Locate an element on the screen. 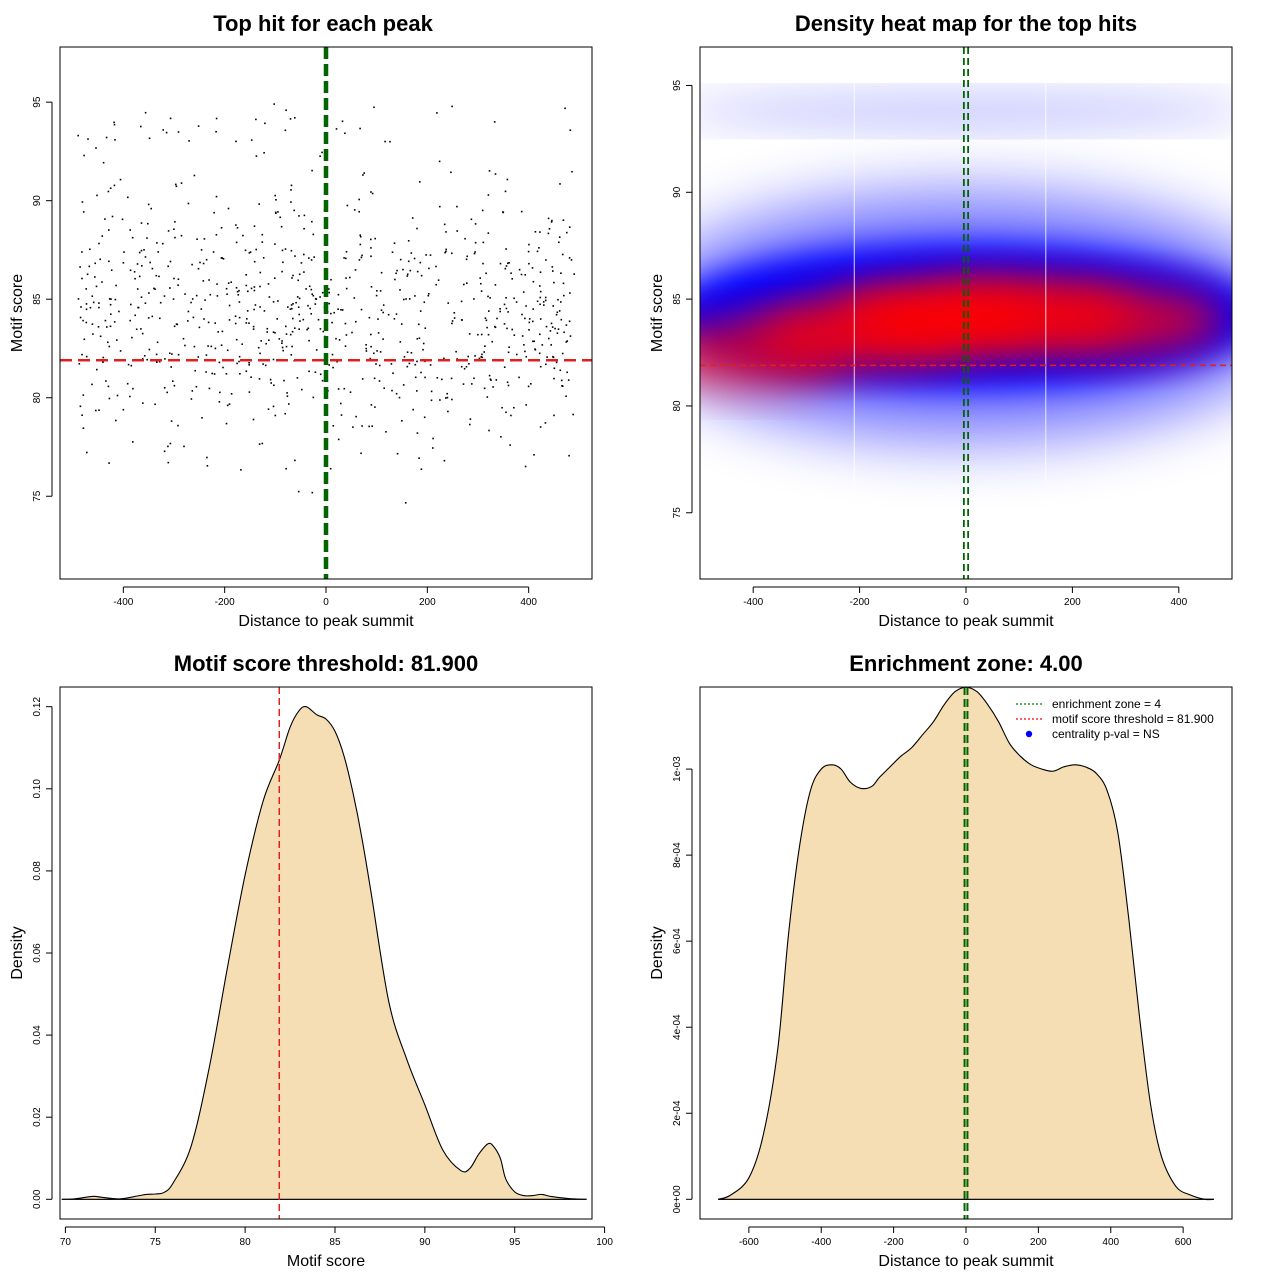 This screenshot has width=1280, height=1280. x-tick-label: 200 is located at coordinates (1072, 602).